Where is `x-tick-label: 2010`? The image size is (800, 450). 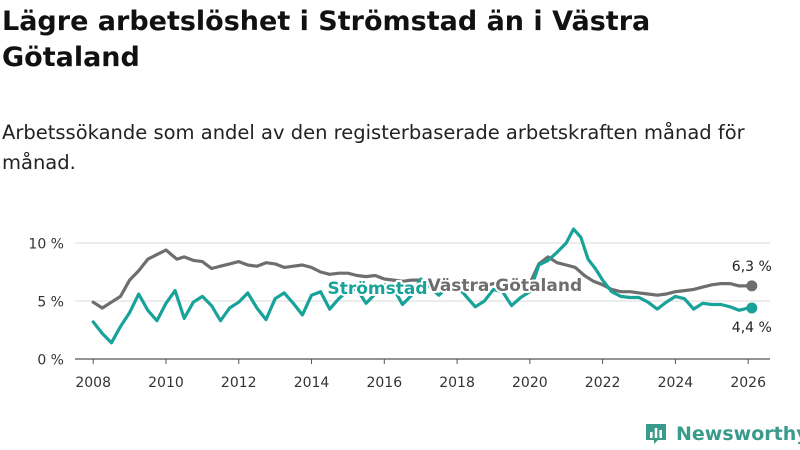 x-tick-label: 2010 is located at coordinates (166, 383).